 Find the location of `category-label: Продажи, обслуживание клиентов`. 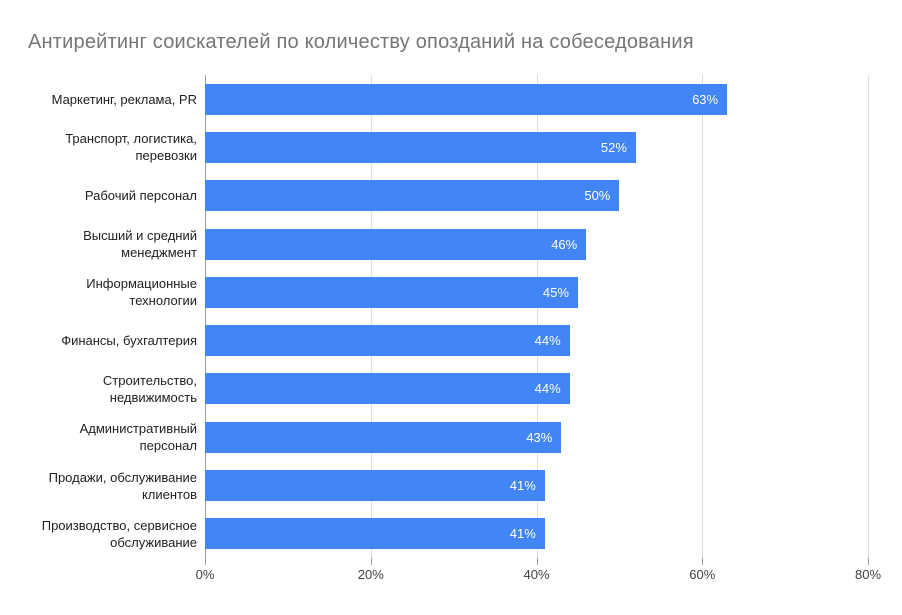

category-label: Продажи, обслуживание клиентов is located at coordinates (122, 485).